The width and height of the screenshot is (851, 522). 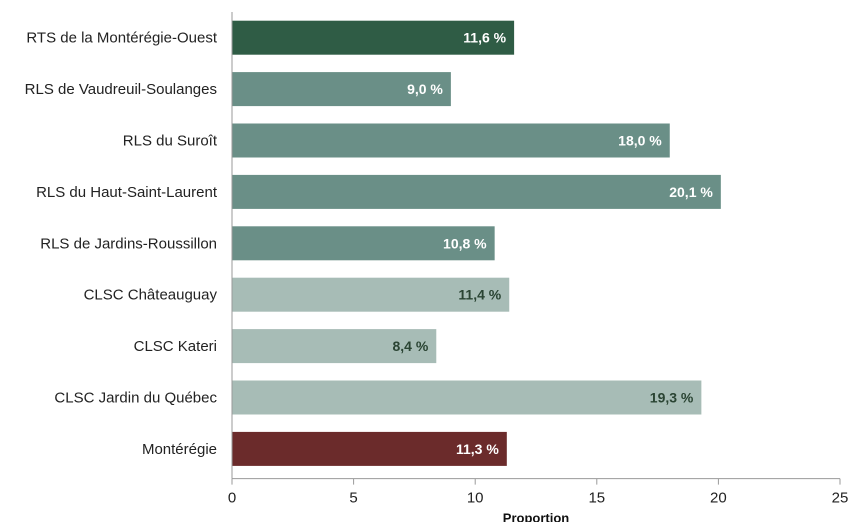 What do you see at coordinates (691, 192) in the screenshot?
I see `value-label-3: 20,1 %` at bounding box center [691, 192].